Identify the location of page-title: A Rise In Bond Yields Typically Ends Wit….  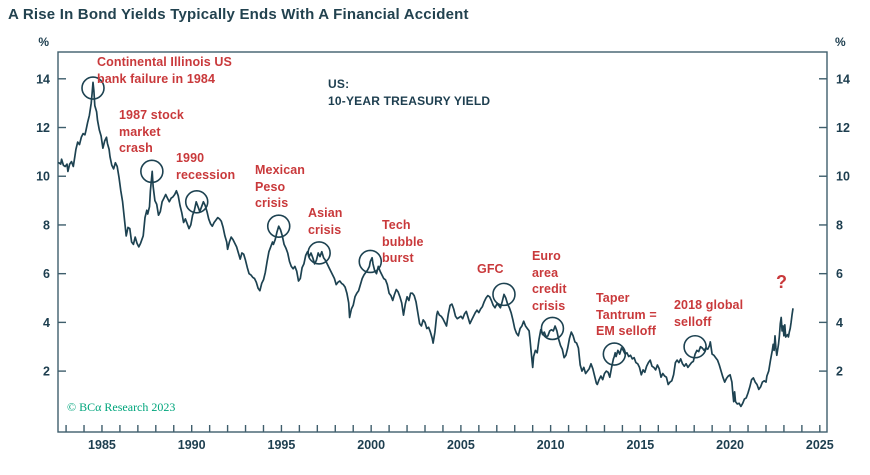
(238, 14).